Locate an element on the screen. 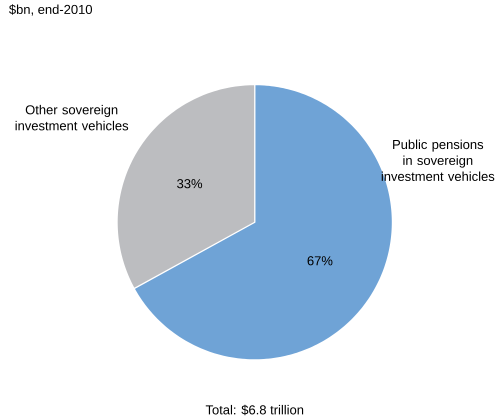 This screenshot has height=420, width=501. data-label: 33% is located at coordinates (189, 184).